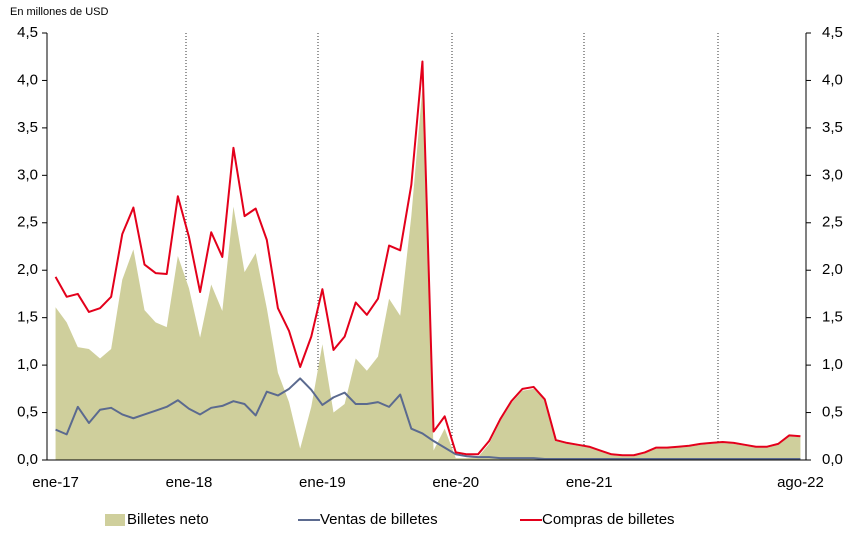 The image size is (849, 534). What do you see at coordinates (27, 222) in the screenshot?
I see `y-tick-label: 2,5` at bounding box center [27, 222].